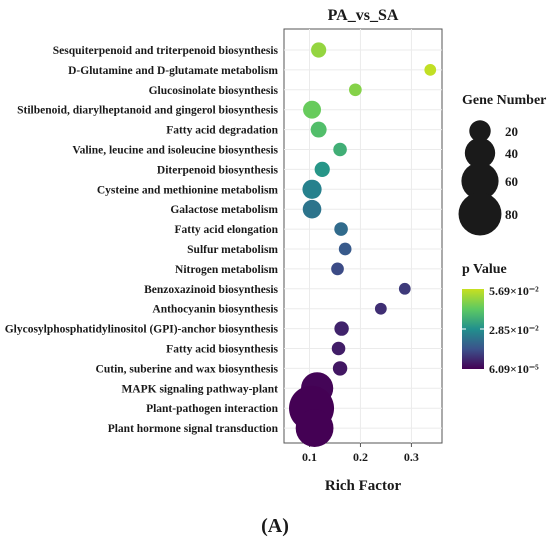 Image resolution: width=550 pixels, height=546 pixels. What do you see at coordinates (199, 389) in the screenshot?
I see `y-tick-label: MAPK signaling pathway-plant` at bounding box center [199, 389].